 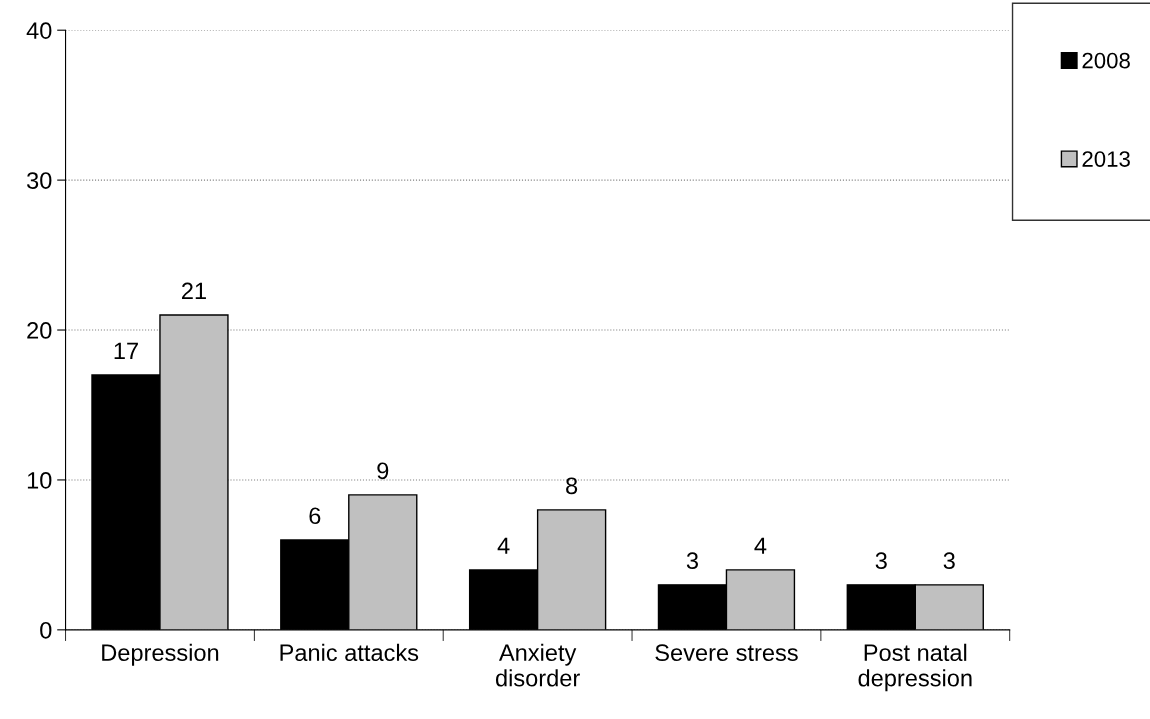 I want to click on x-tick-label: Severe stress, so click(x=726, y=653).